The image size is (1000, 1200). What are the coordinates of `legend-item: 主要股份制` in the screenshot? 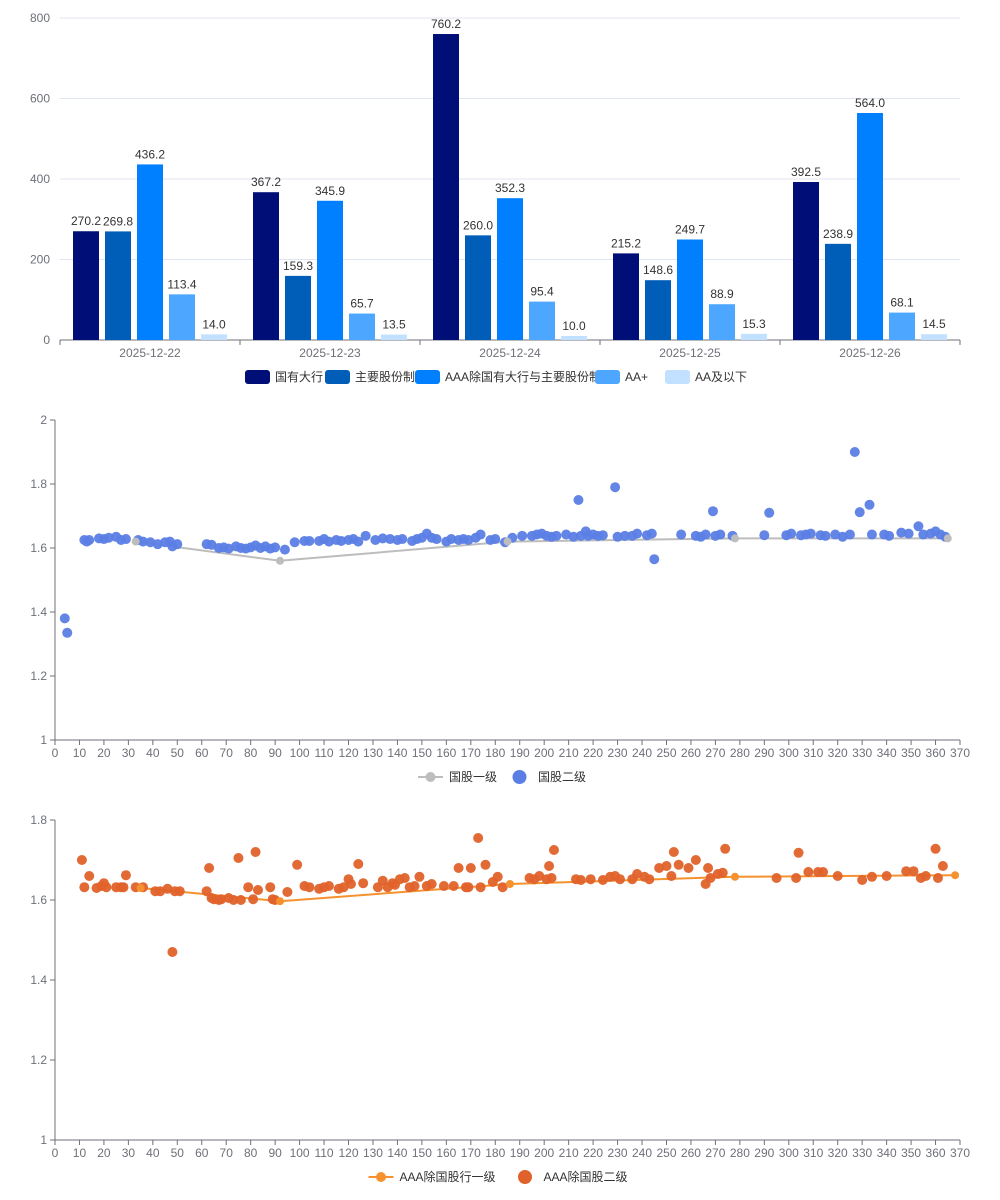 It's located at (370, 377).